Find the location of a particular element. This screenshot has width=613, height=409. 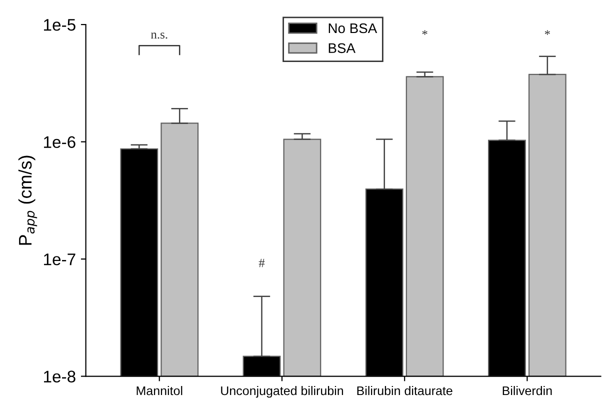

y-tick-label: 1e-7 is located at coordinates (60, 260).